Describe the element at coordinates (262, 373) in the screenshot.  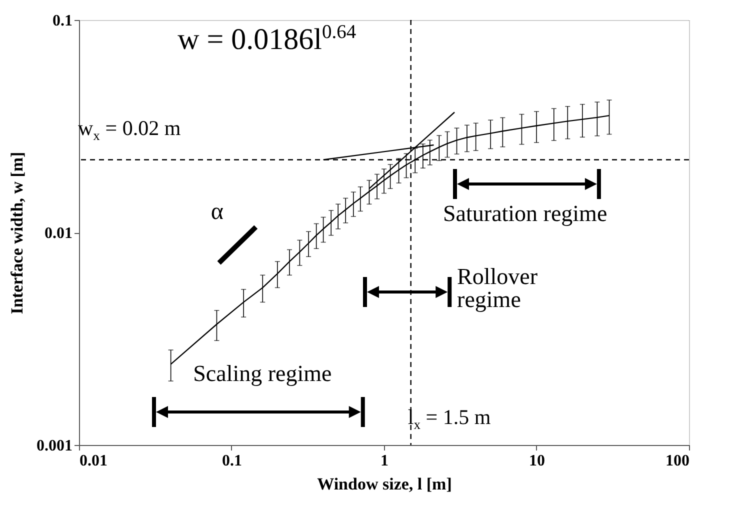
I see `annotation: Scaling regime` at that location.